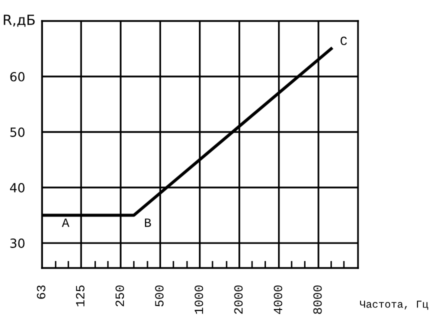 Image resolution: width=445 pixels, height=321 pixels. I want to click on annotation: C, so click(343, 41).